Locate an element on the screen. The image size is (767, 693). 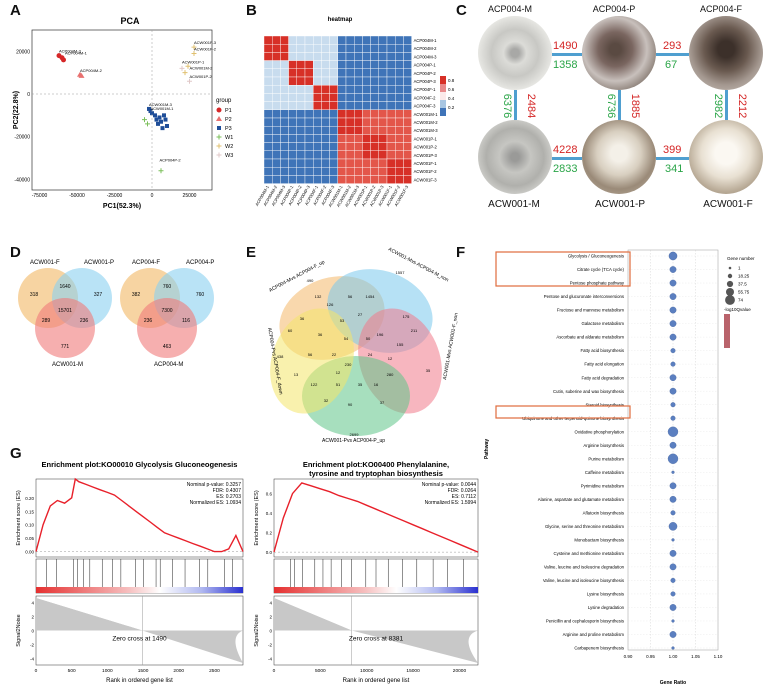
gsea-zero-cross: Zero cross at 8381 is located at coordinates (376, 639).